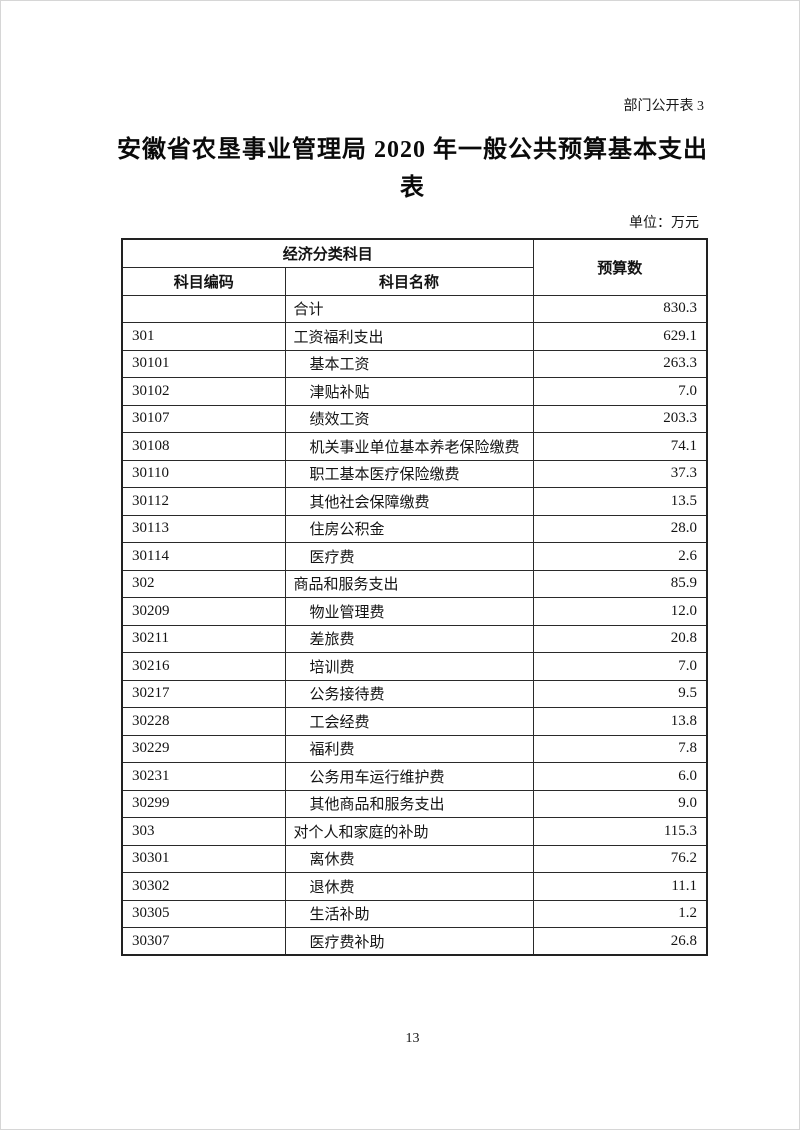 This screenshot has height=1130, width=800. What do you see at coordinates (203, 308) in the screenshot?
I see `subject-code-cell` at bounding box center [203, 308].